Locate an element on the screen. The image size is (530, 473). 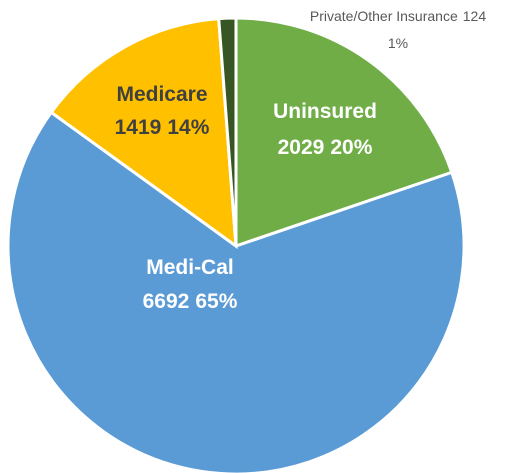
value-label: 2029 is located at coordinates (301, 147).